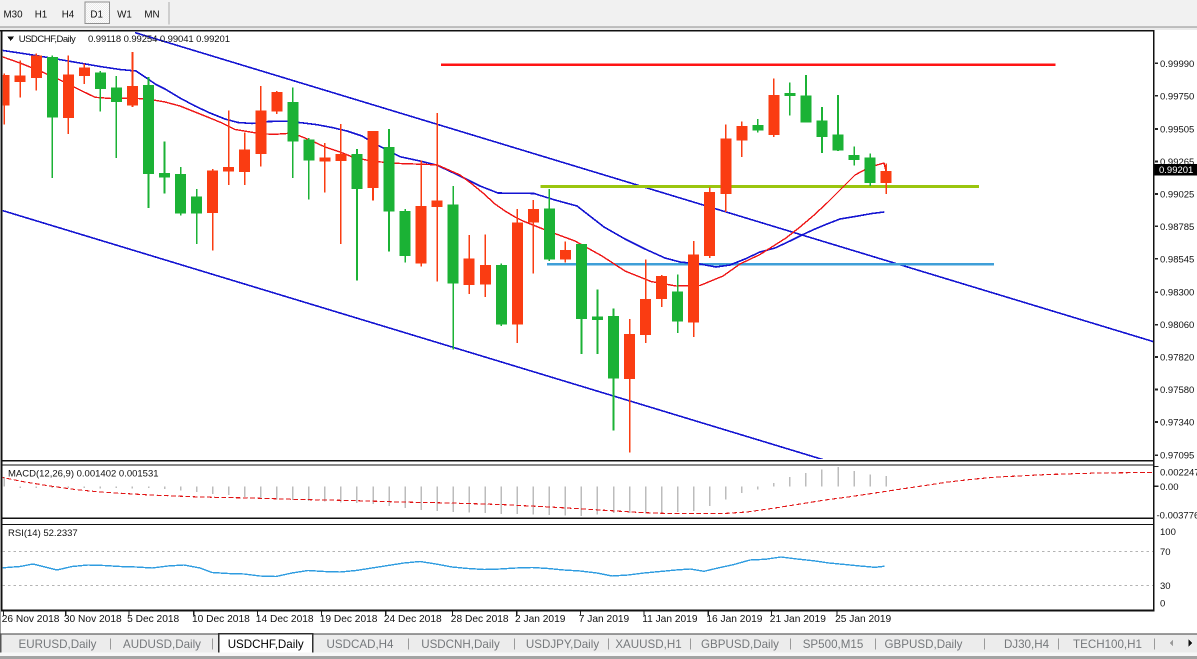  Describe the element at coordinates (31, 619) in the screenshot. I see `svg-text: 26 Nov 2018` at that location.